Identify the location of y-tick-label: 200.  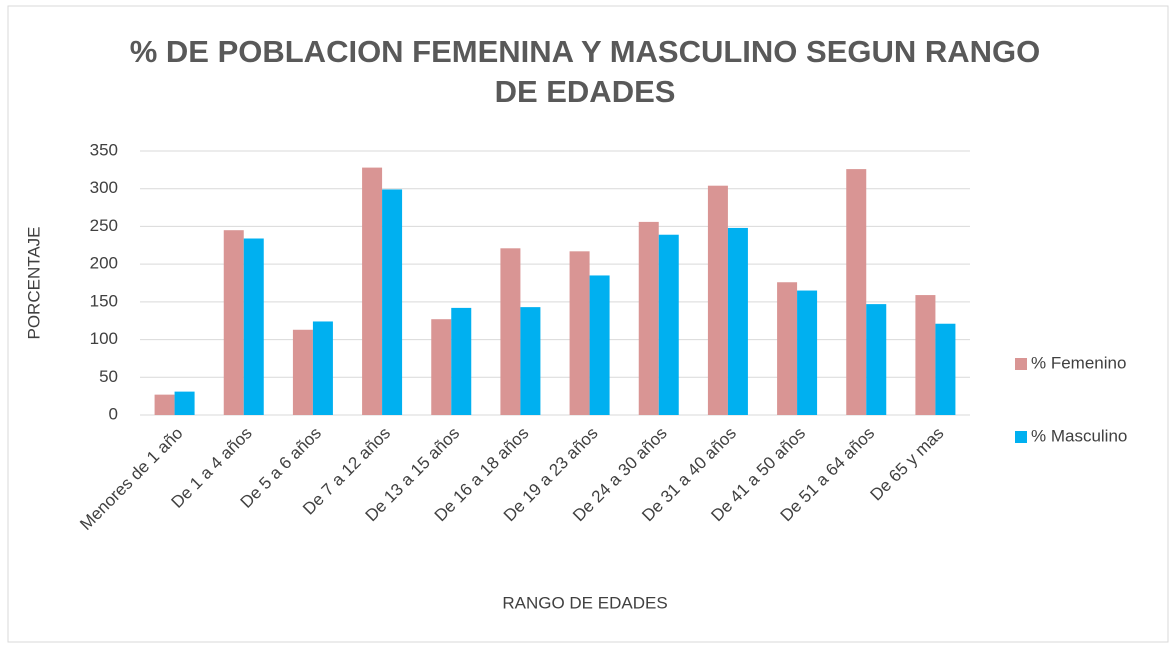
(104, 263).